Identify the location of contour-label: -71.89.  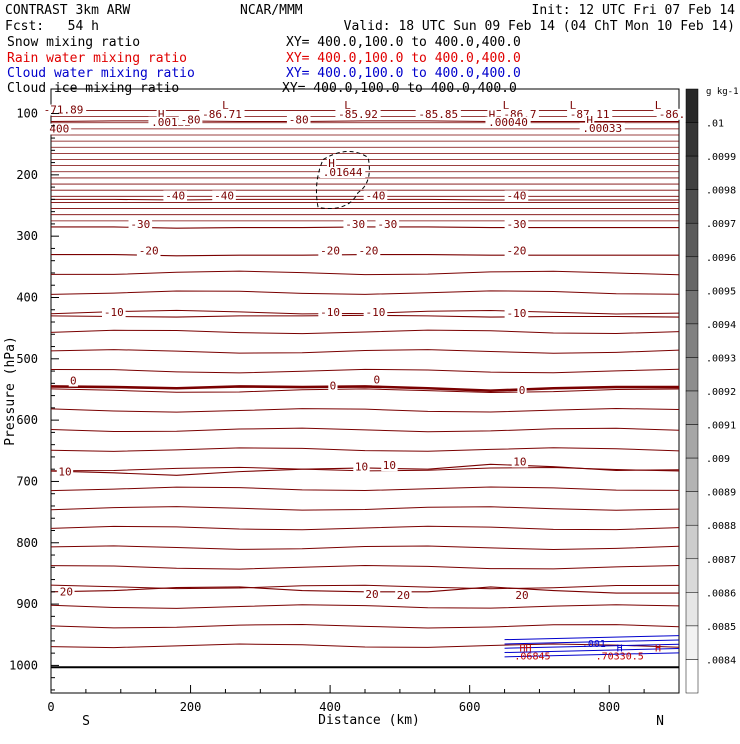
(64, 110).